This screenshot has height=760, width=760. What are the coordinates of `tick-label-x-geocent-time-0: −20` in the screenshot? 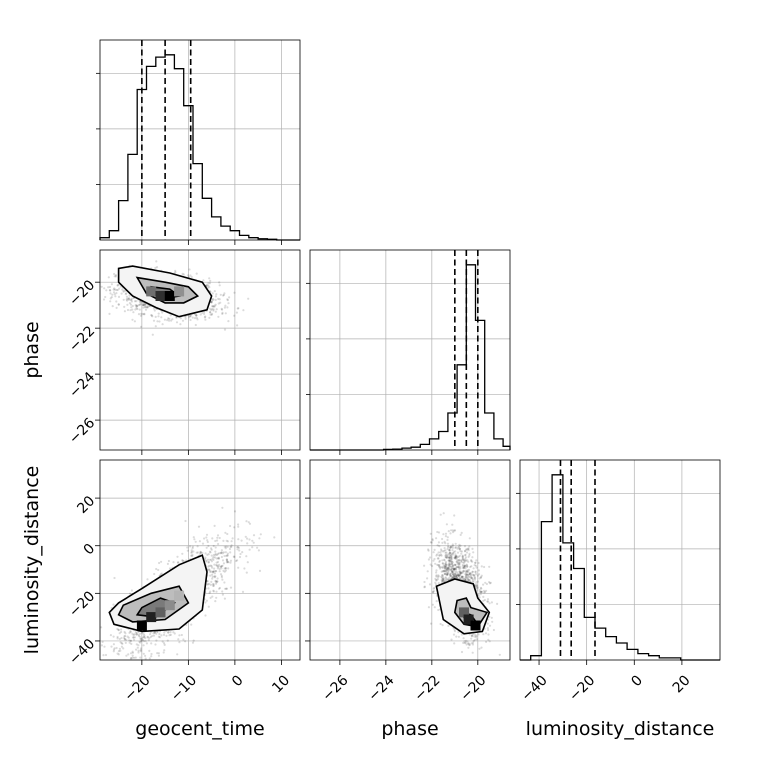 It's located at (137, 688).